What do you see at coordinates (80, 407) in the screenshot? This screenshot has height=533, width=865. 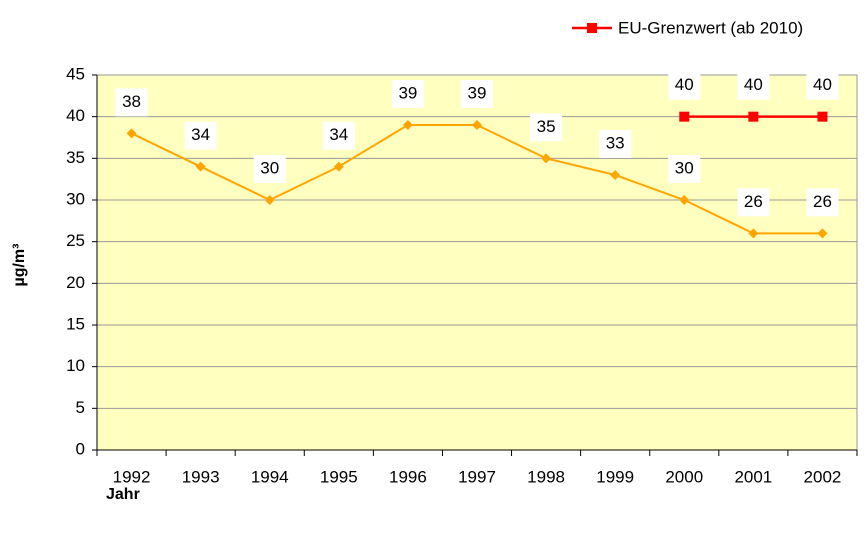 I see `y-tick-label: 5` at bounding box center [80, 407].